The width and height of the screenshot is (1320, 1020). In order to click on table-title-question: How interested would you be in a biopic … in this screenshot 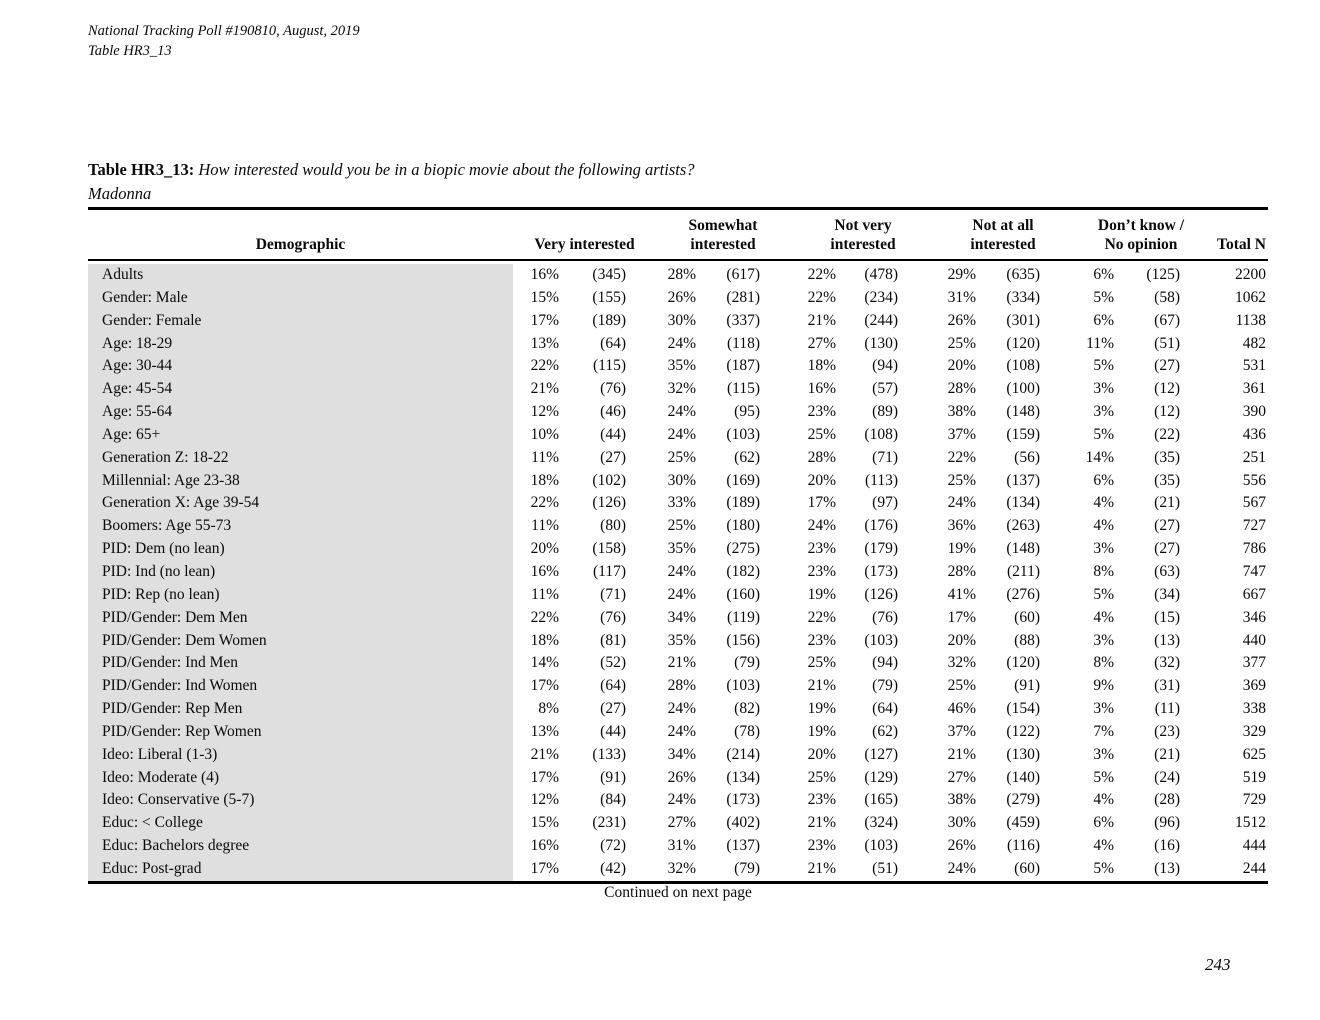, I will do `click(446, 169)`.